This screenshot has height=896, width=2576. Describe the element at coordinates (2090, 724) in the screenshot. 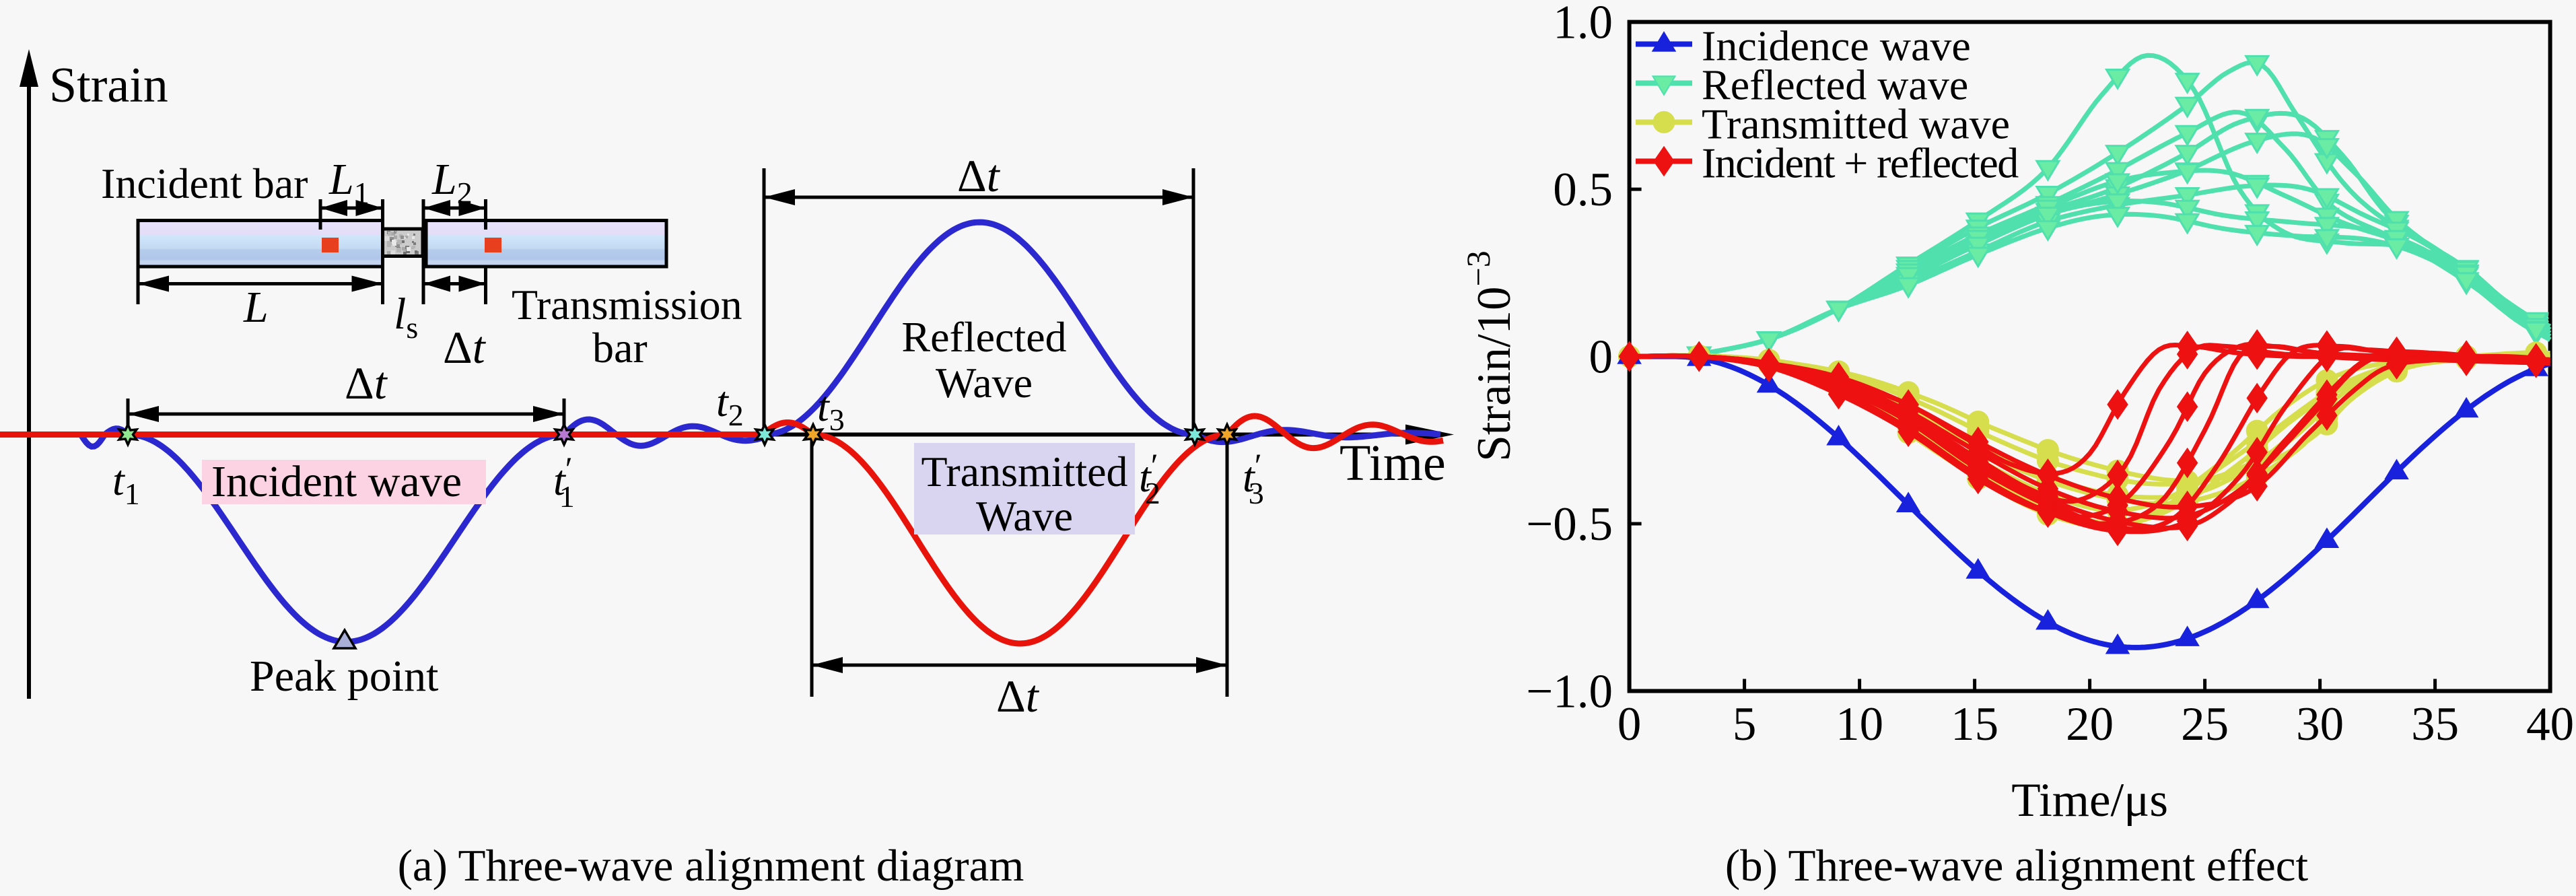

I see `svg-text: 20` at that location.